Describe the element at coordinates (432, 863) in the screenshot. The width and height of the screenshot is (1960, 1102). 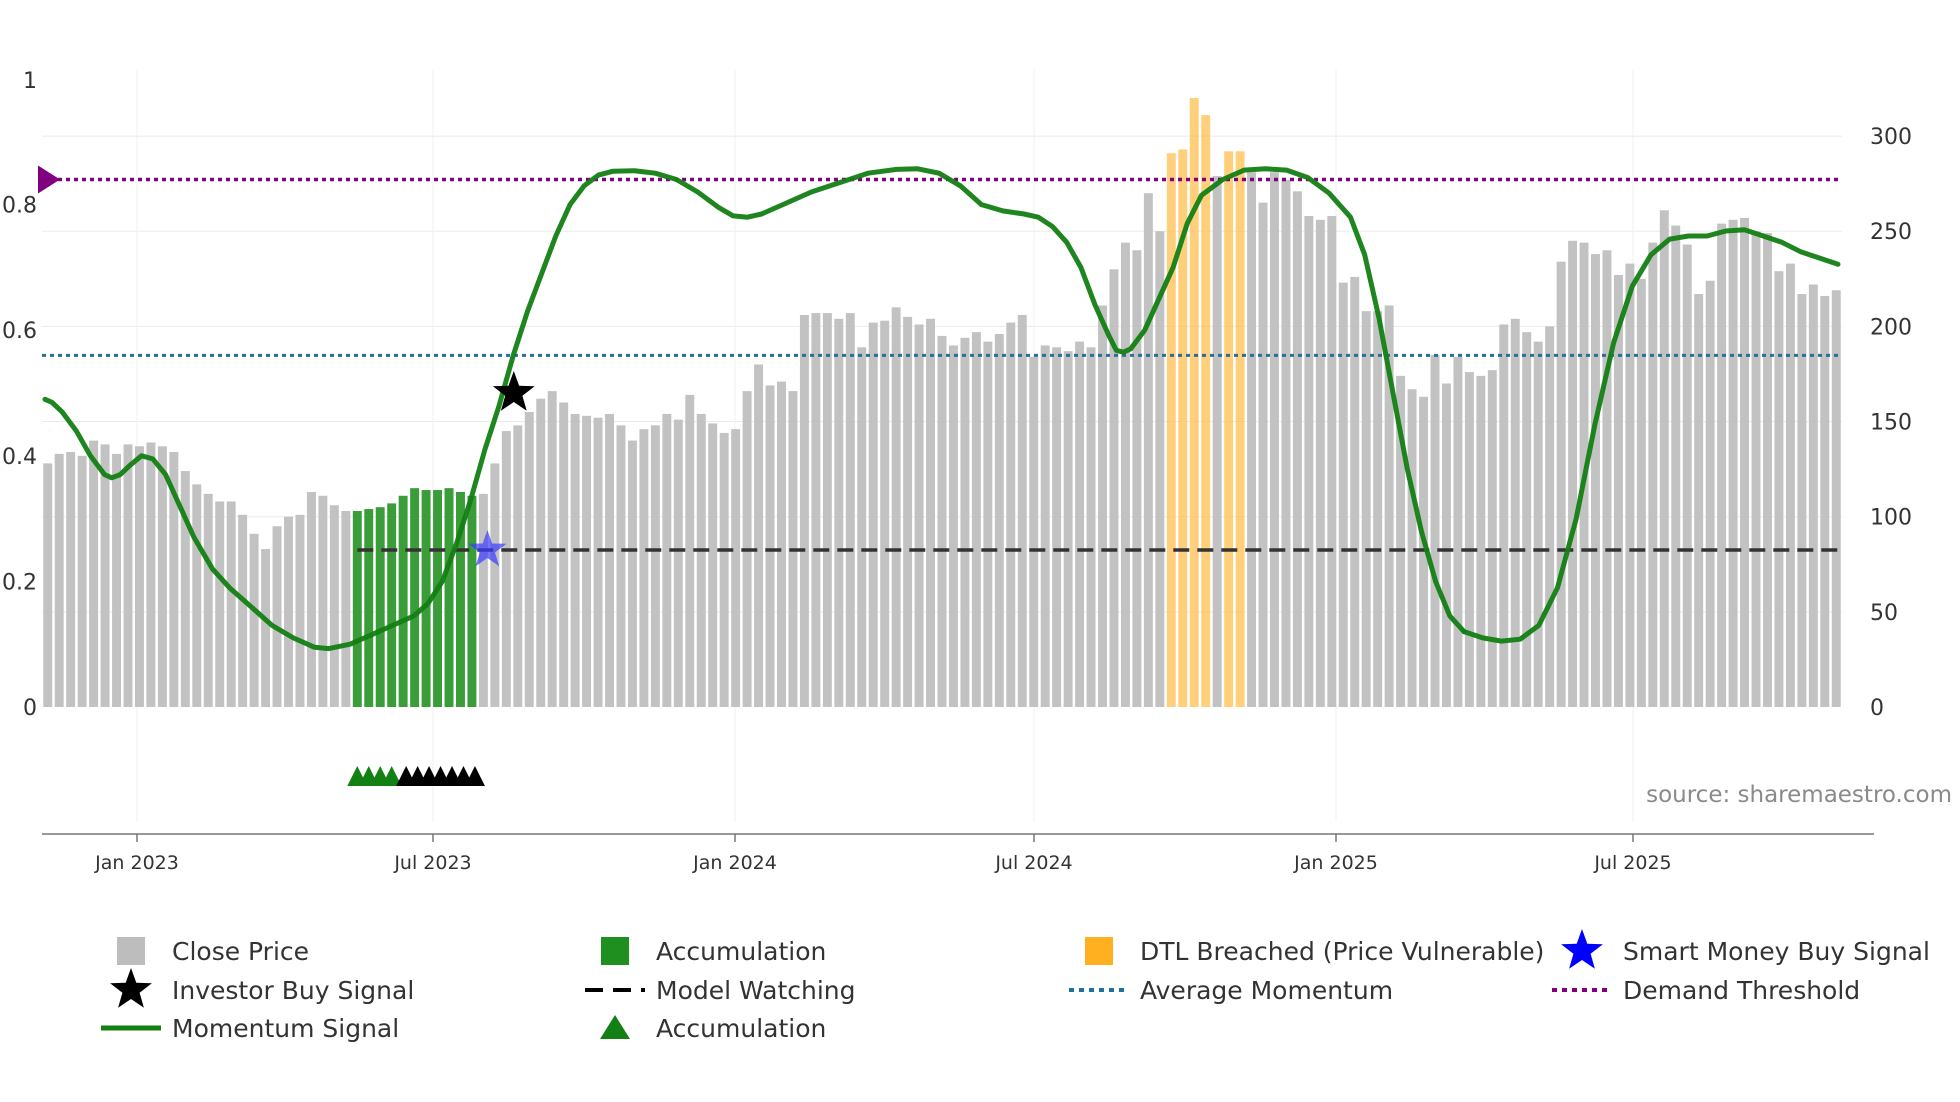
I see `x-axis-label: Jul 2023` at that location.